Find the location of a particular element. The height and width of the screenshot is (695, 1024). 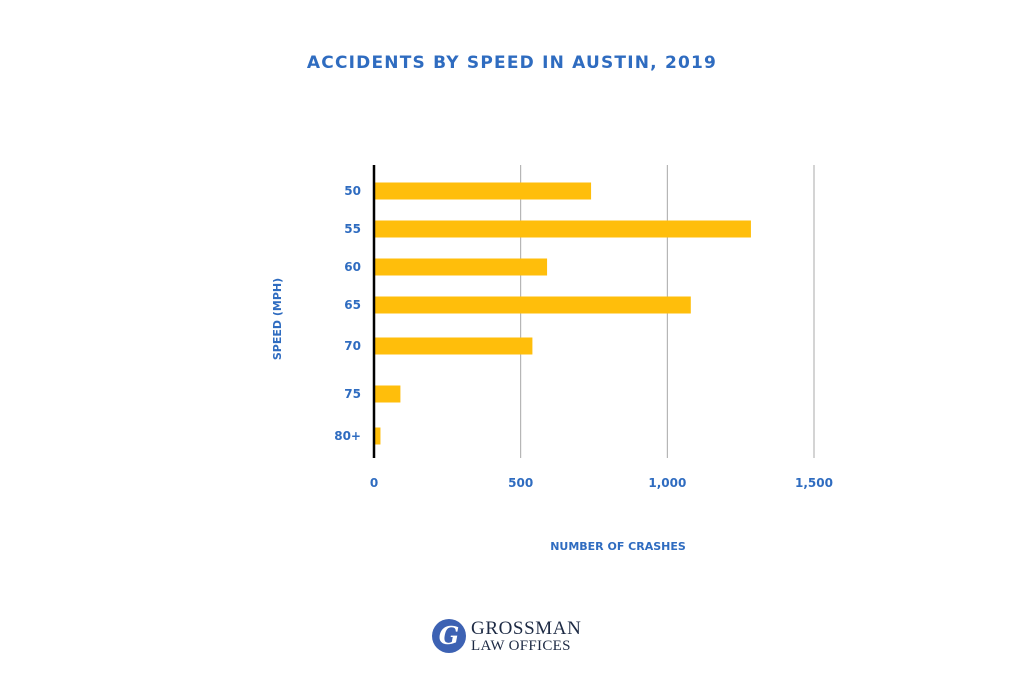

y-tick-label: 80+ is located at coordinates (347, 436).